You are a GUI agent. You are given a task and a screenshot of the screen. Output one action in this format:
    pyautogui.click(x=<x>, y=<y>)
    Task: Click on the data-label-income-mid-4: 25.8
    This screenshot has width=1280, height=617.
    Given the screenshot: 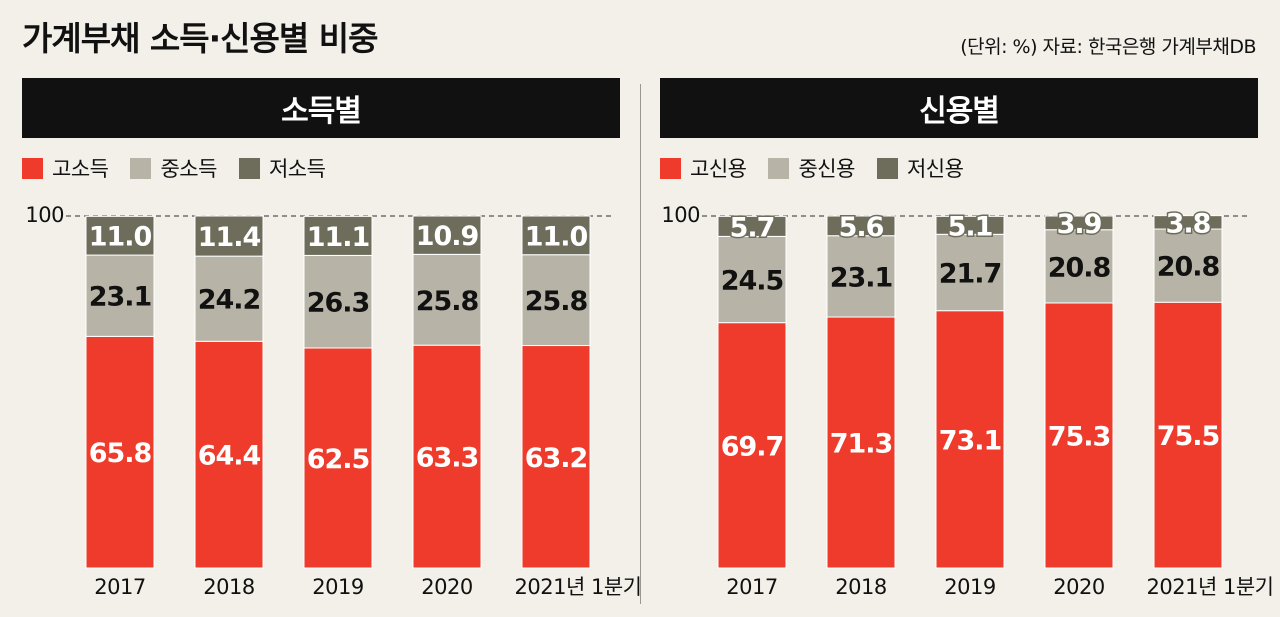 What is the action you would take?
    pyautogui.click(x=556, y=301)
    